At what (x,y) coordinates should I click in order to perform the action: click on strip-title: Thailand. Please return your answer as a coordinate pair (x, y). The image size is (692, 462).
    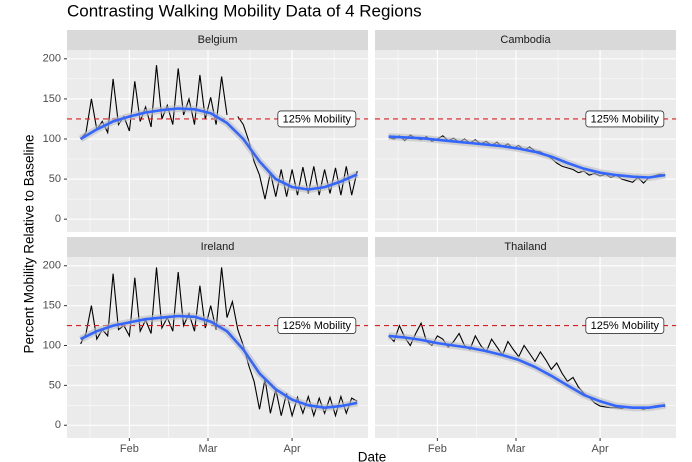
    Looking at the image, I should click on (525, 247).